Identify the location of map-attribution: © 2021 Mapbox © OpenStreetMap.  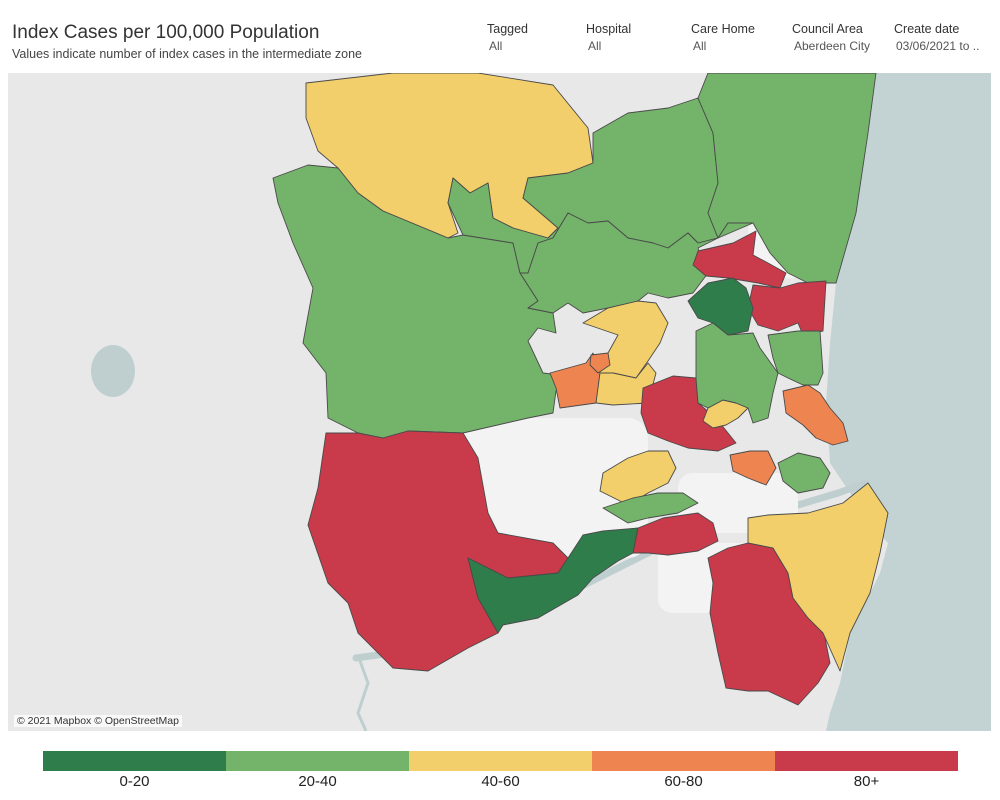
(98, 721).